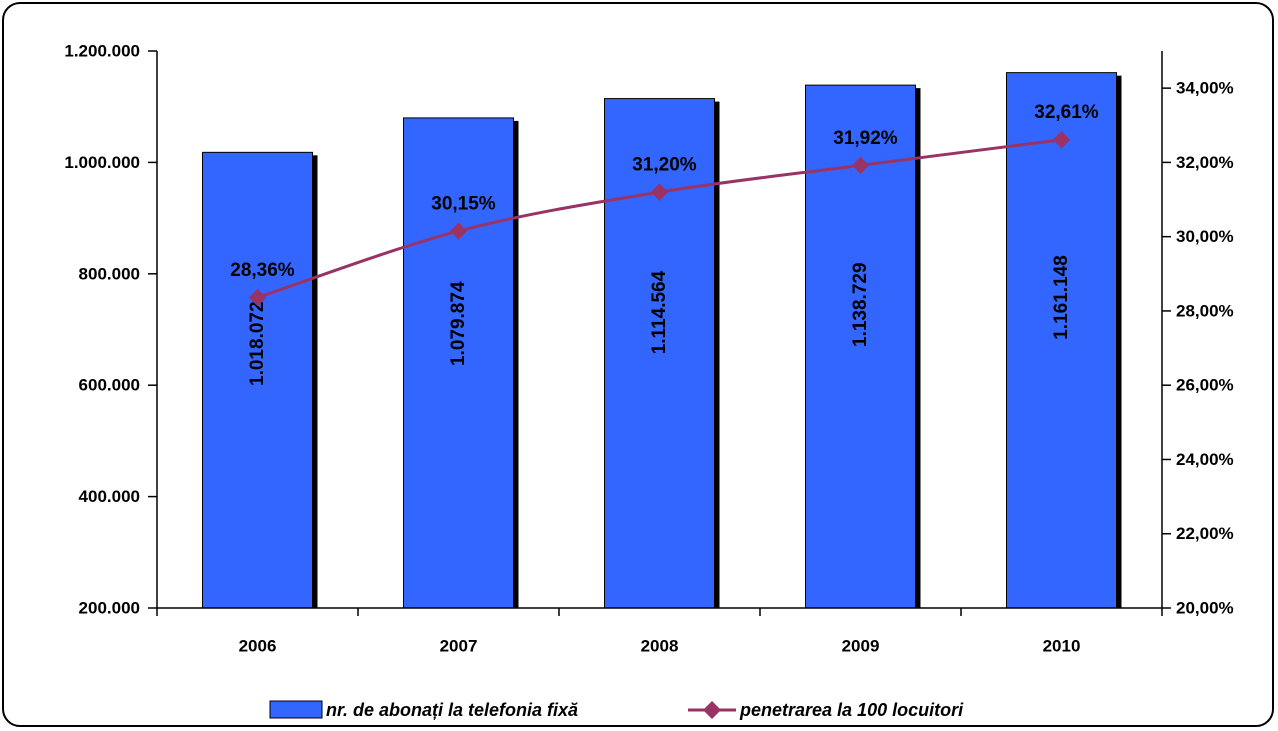  Describe the element at coordinates (1205, 236) in the screenshot. I see `y-right-tick-label: 30,00%` at that location.